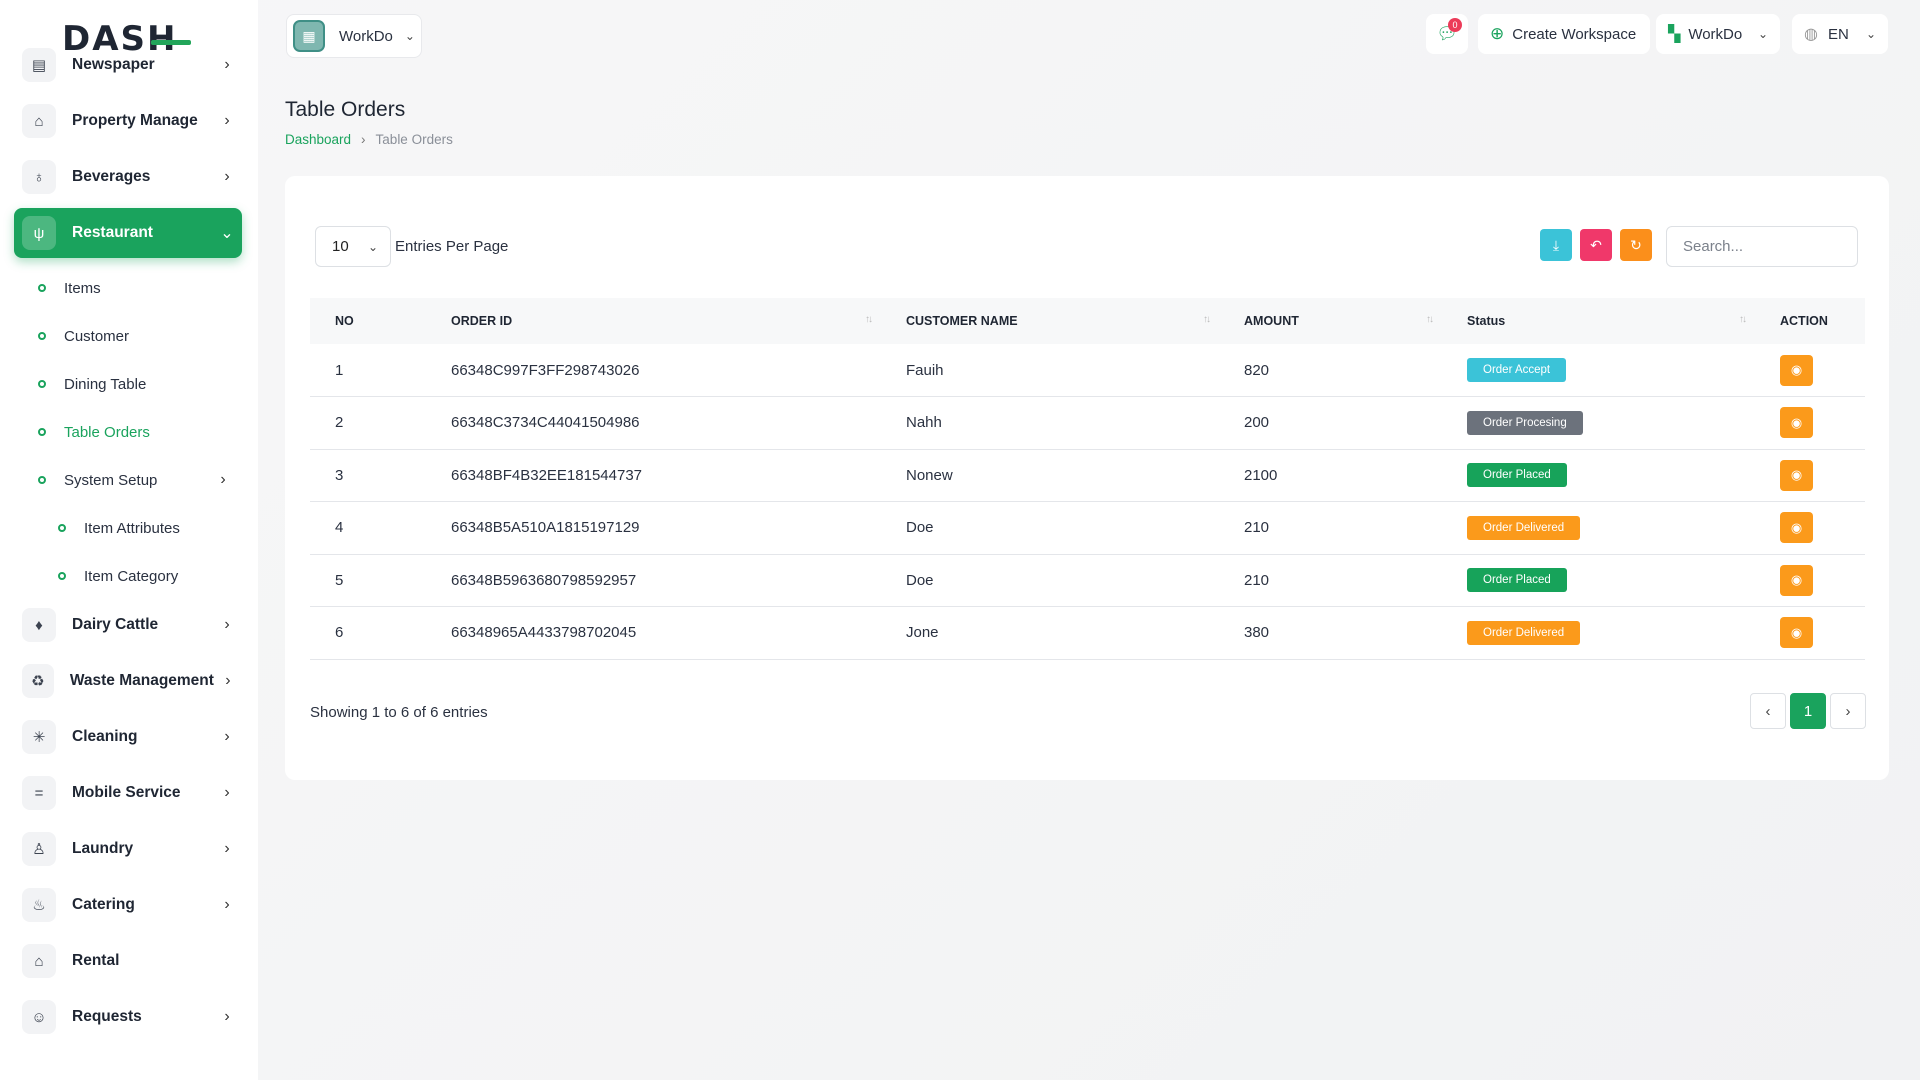 Image resolution: width=1920 pixels, height=1080 pixels. I want to click on cell-status: Order Accept, so click(1598, 370).